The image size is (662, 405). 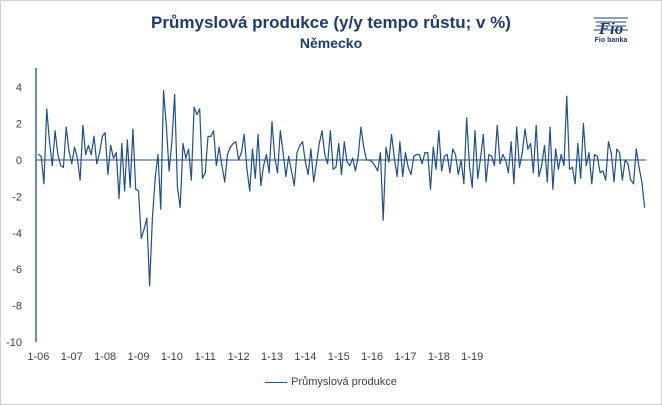 What do you see at coordinates (19, 125) in the screenshot?
I see `y-tick-label: 2` at bounding box center [19, 125].